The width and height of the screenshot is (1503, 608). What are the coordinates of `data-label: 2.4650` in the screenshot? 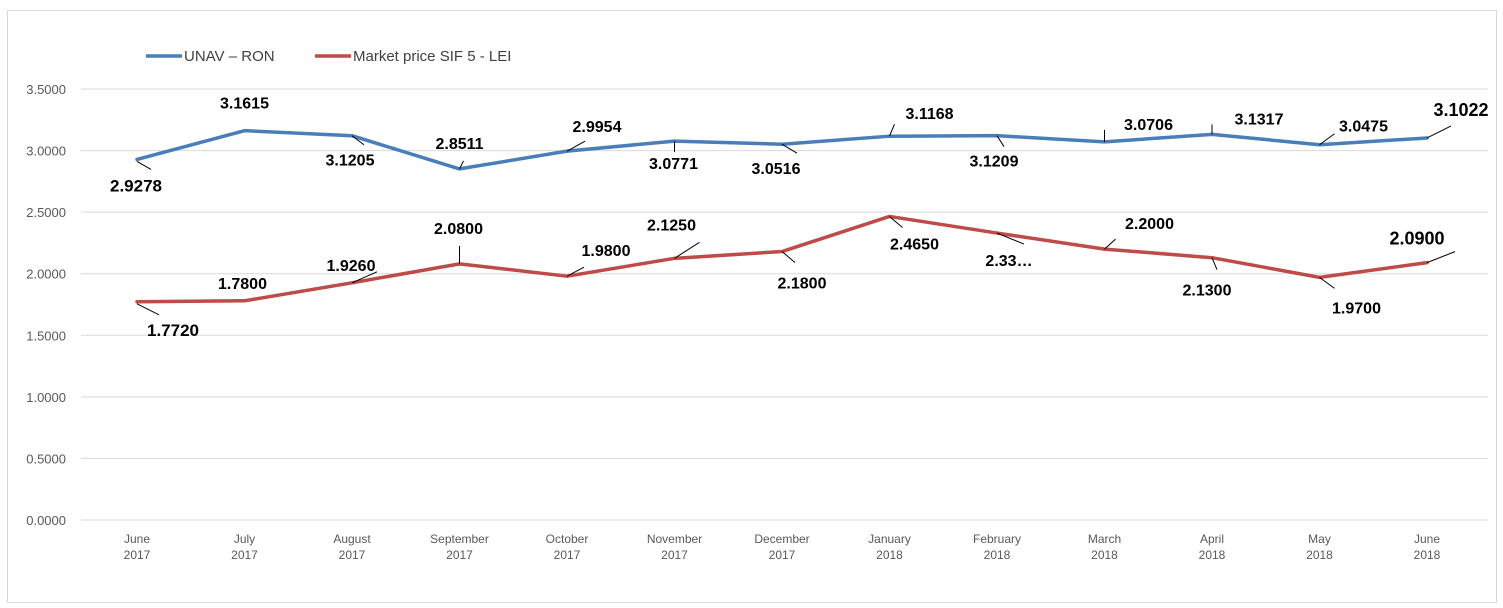 It's located at (914, 244).